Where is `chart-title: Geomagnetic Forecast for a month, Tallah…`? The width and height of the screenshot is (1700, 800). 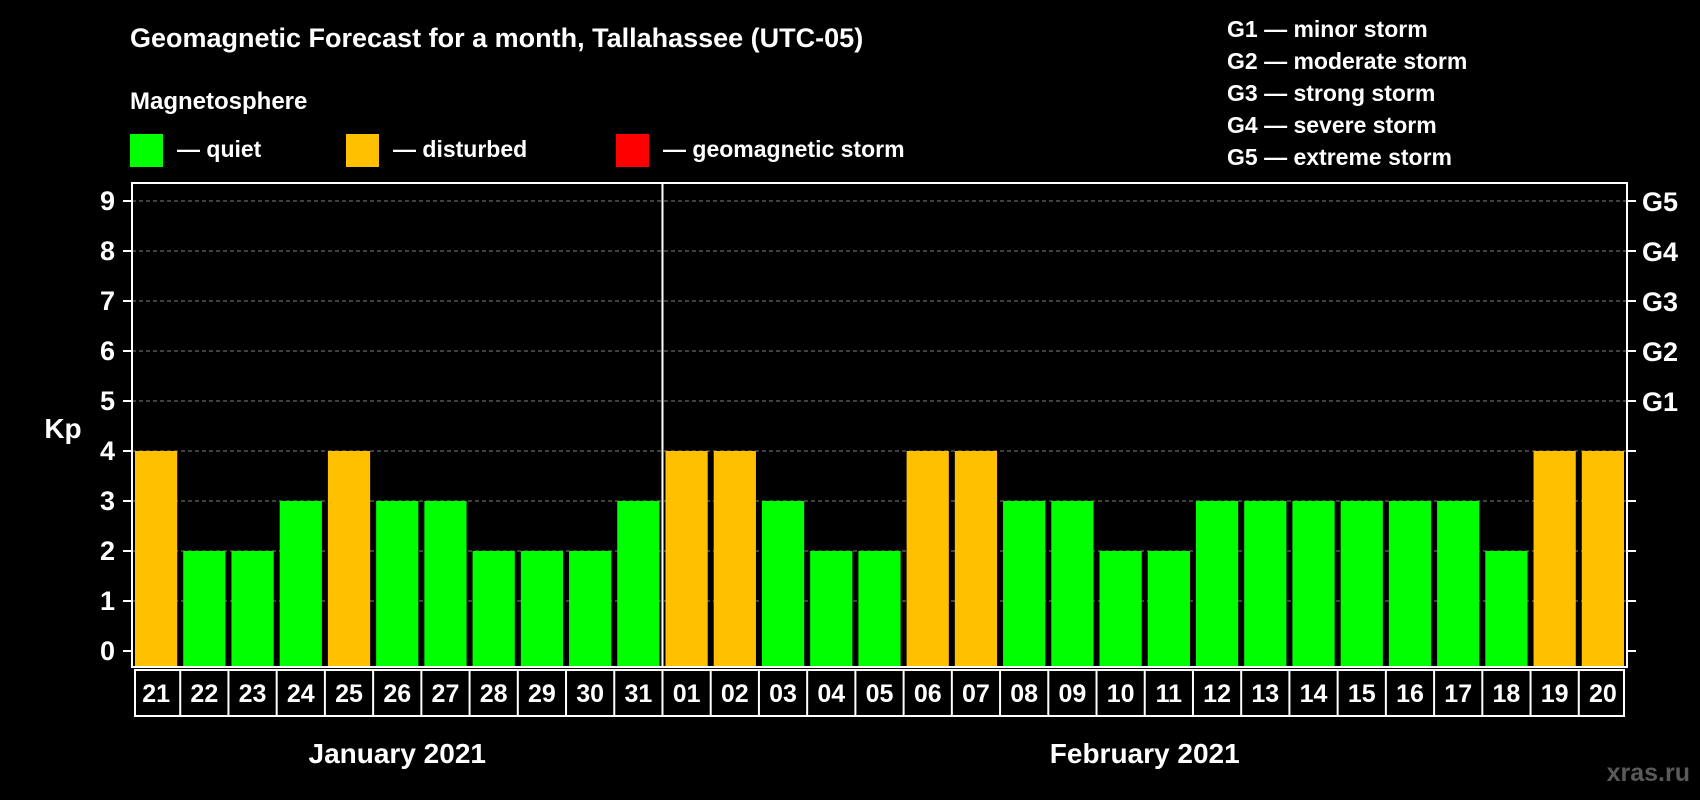 chart-title: Geomagnetic Forecast for a month, Tallah… is located at coordinates (496, 38).